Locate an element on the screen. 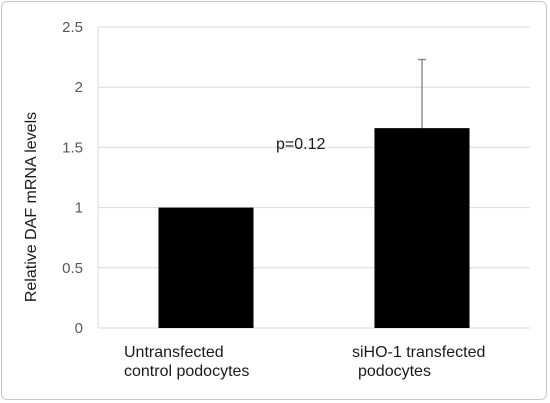 The height and width of the screenshot is (403, 550). y-tick-label: 2.5 is located at coordinates (72, 27).